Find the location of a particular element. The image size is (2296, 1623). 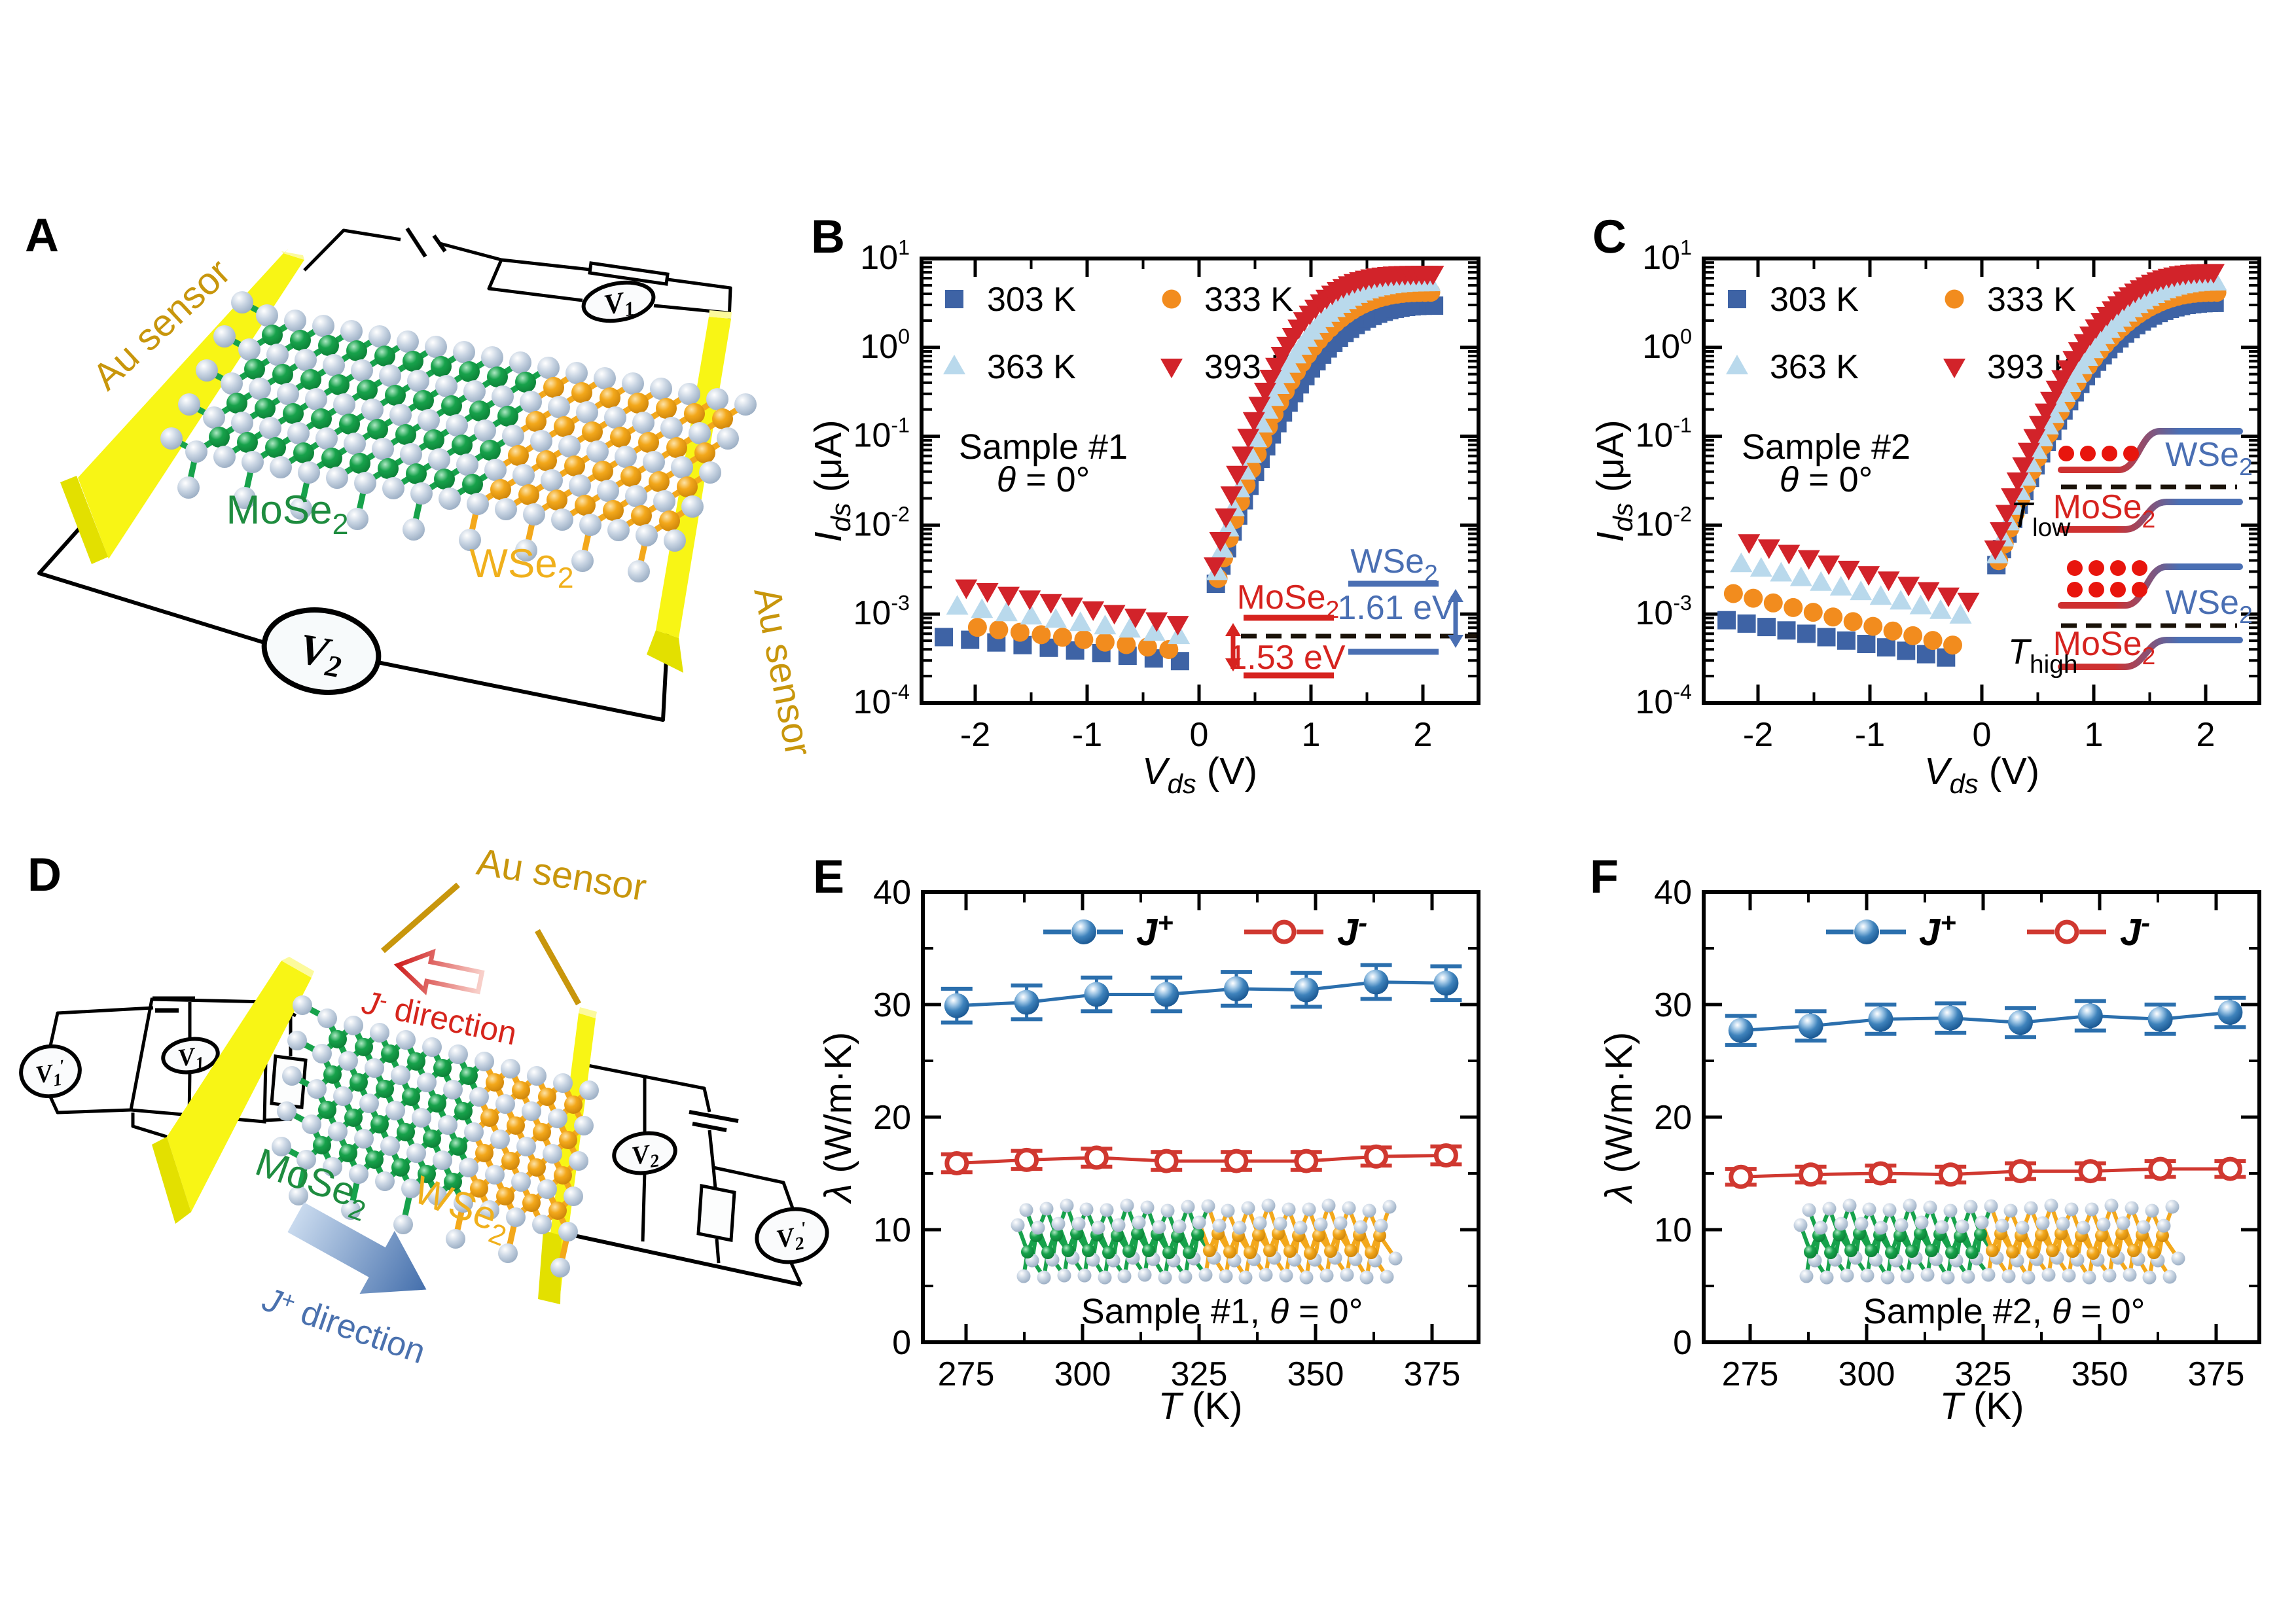

svg-text: 10⁰ is located at coordinates (885, 345).